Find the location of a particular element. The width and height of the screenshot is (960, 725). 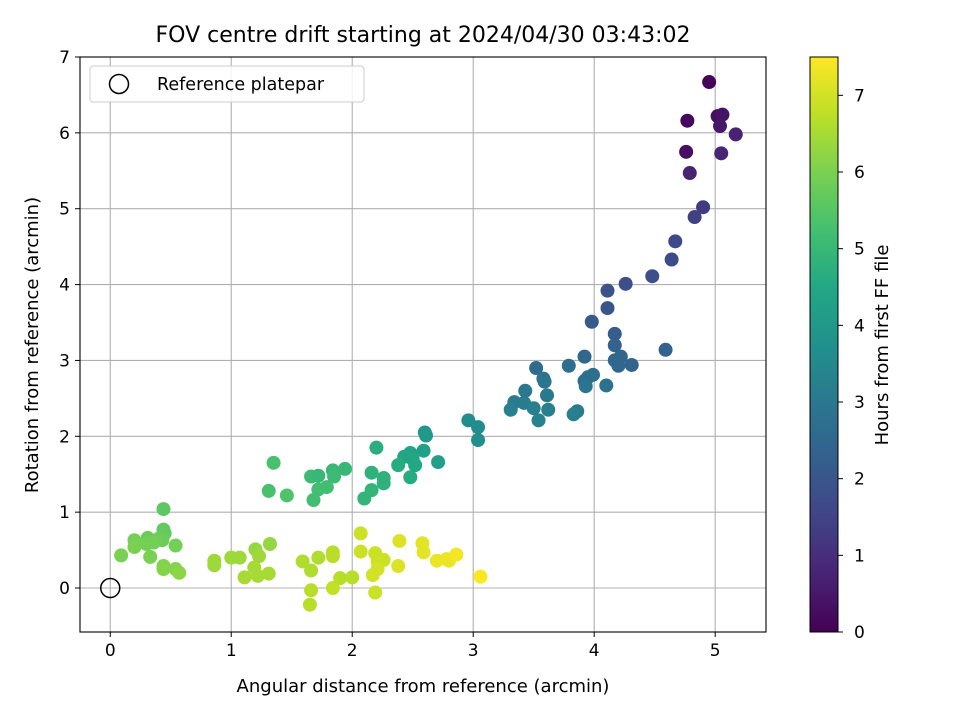

colorbar: 0 1 2 3 4 5 6 7 Hours from first FF file is located at coordinates (851, 349).